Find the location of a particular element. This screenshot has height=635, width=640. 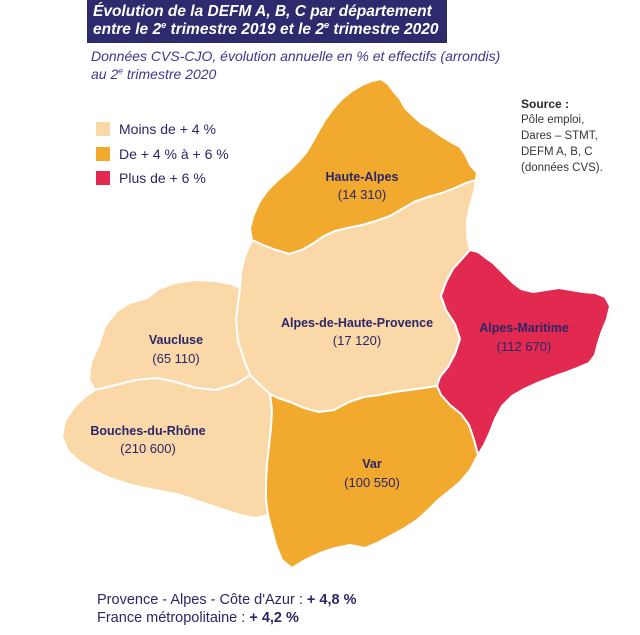

summary-france-value: + 4,2 % is located at coordinates (274, 618).